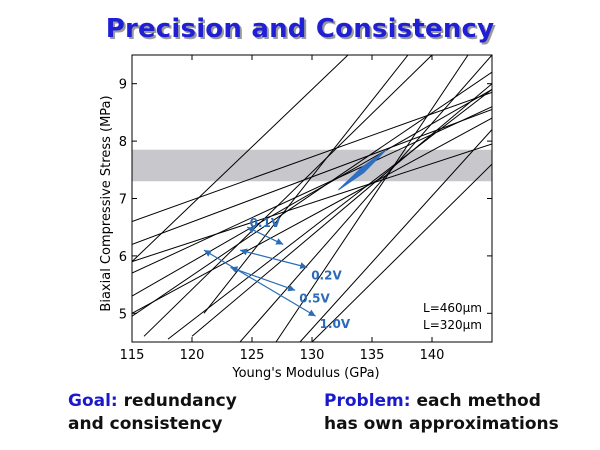 The image size is (600, 450). What do you see at coordinates (123, 142) in the screenshot?
I see `y-tick-label: 8` at bounding box center [123, 142].